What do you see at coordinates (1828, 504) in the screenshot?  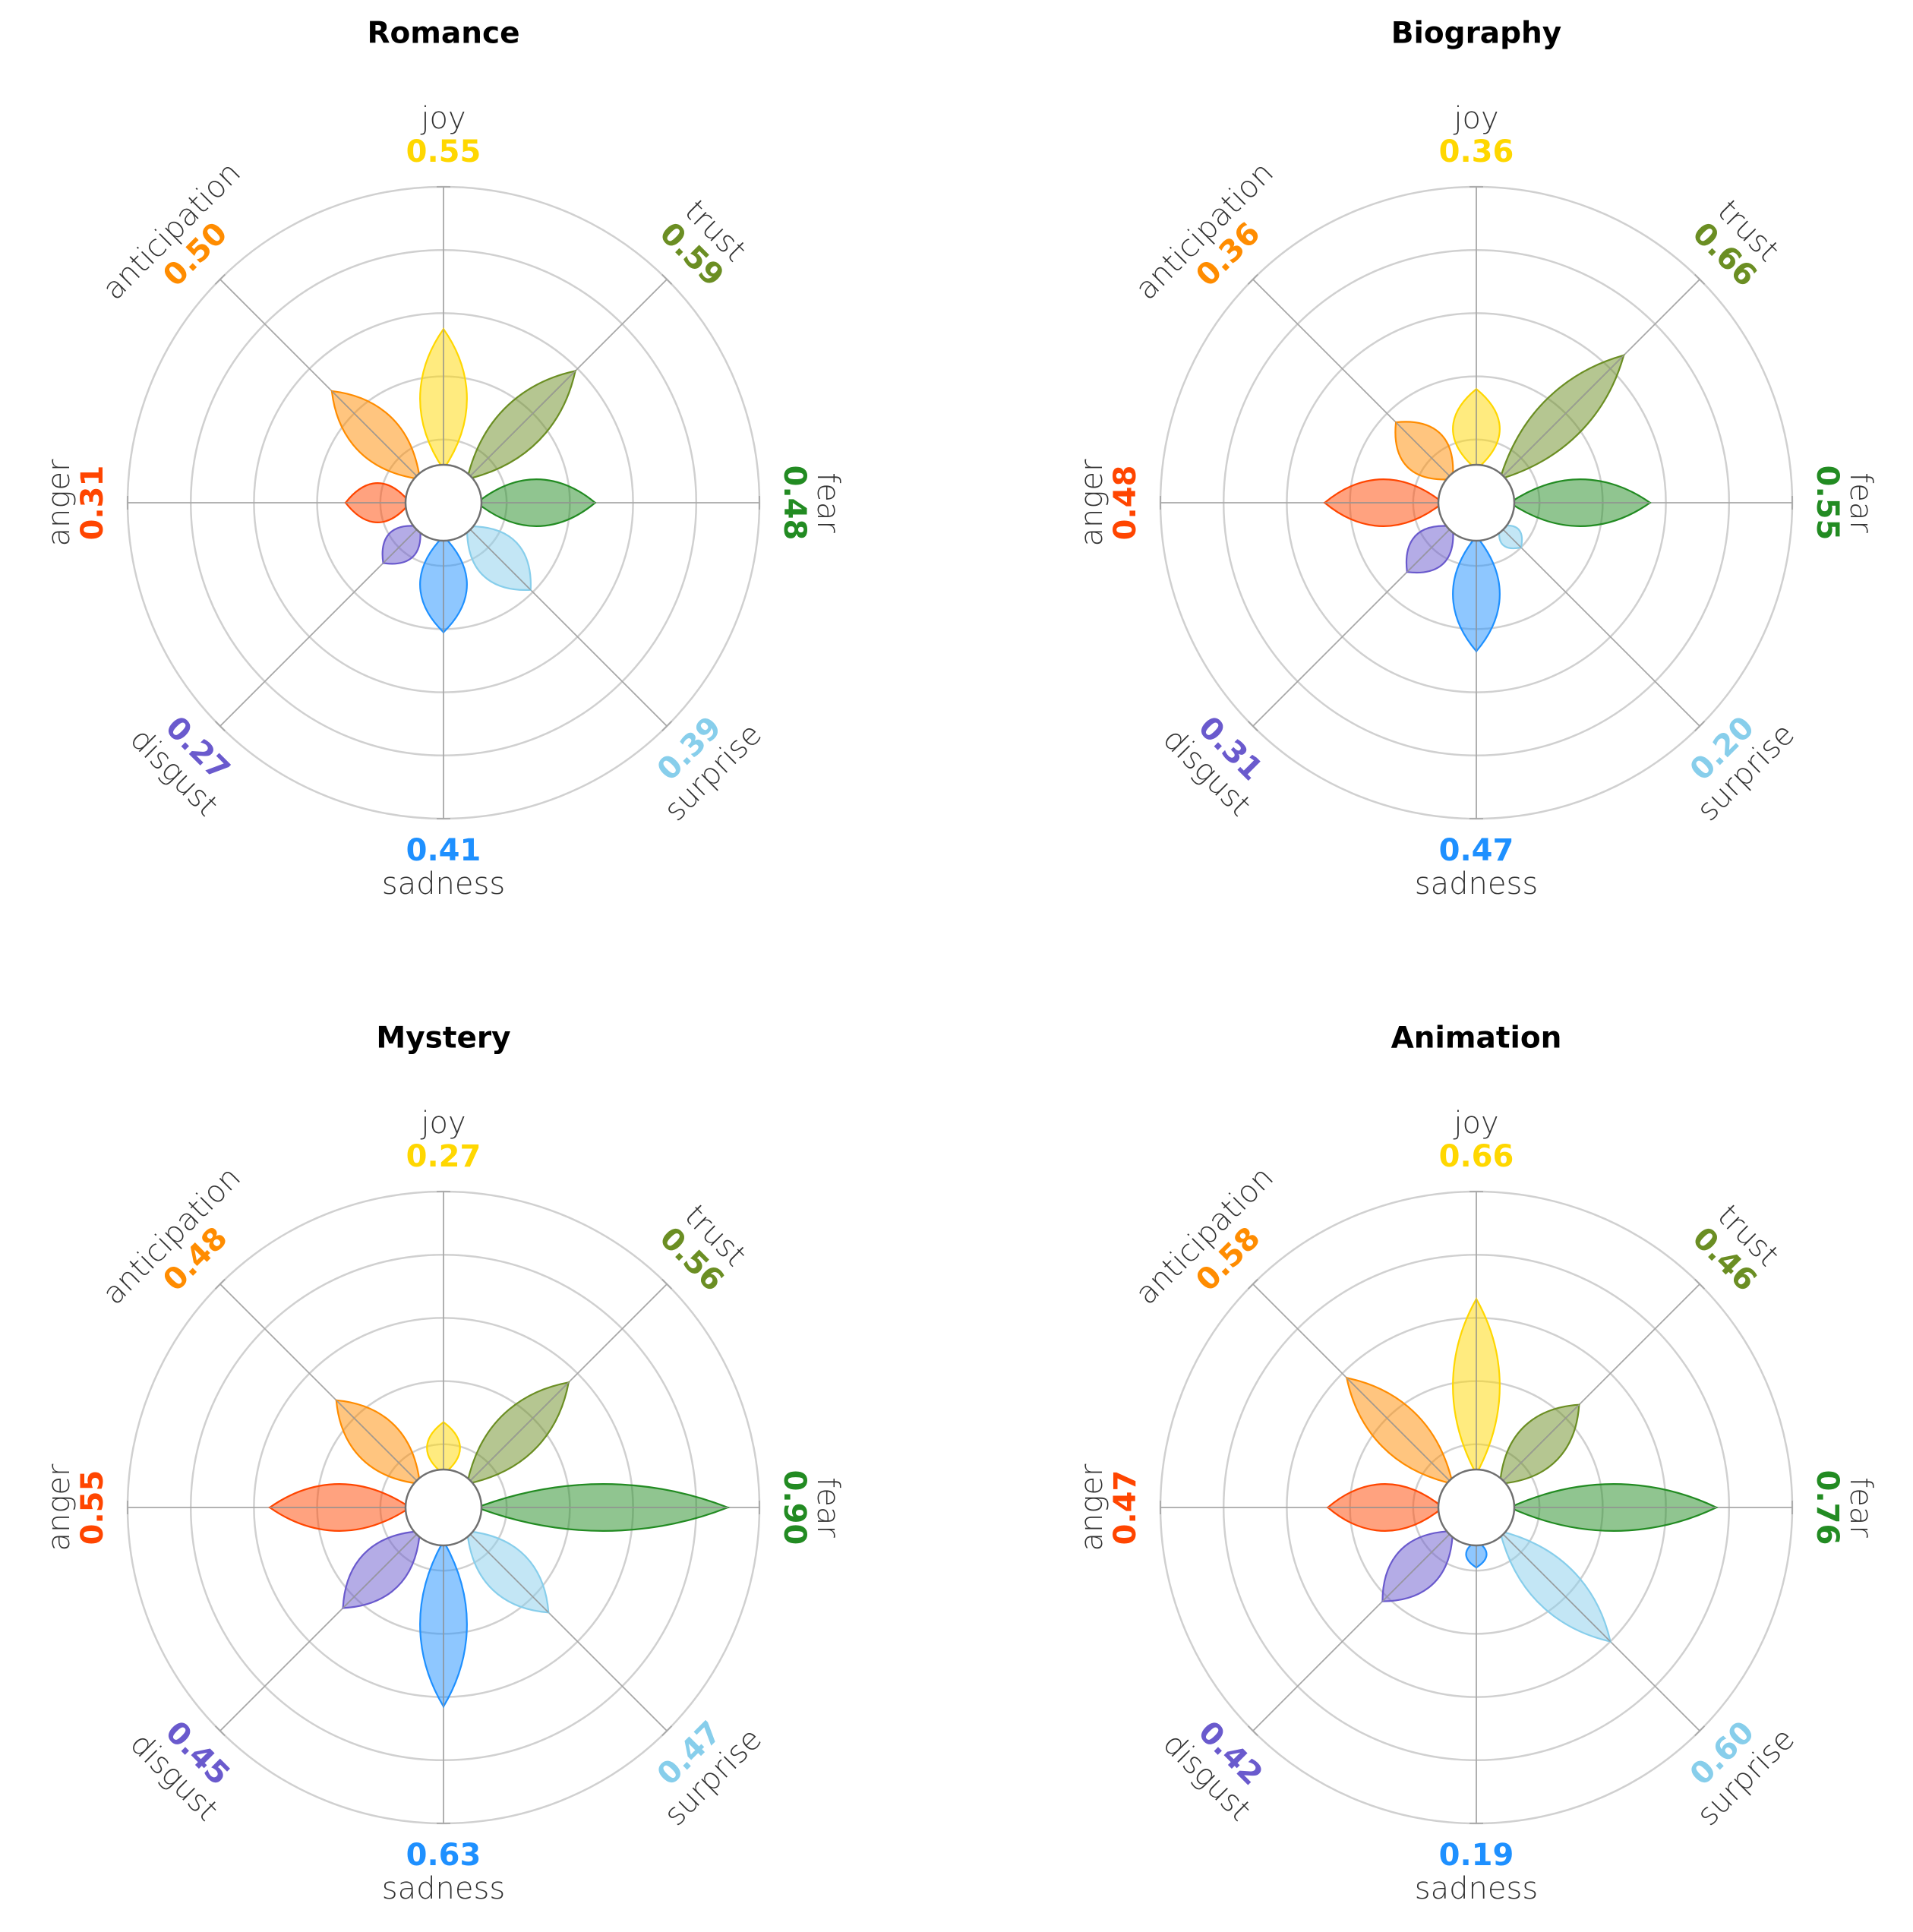 I see `value-label-fear: 0.55` at bounding box center [1828, 504].